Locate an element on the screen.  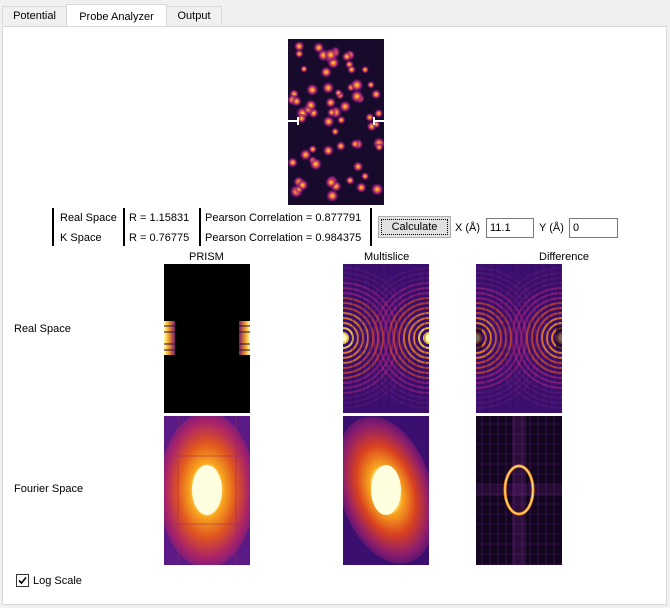
potential-image is located at coordinates (336, 122).